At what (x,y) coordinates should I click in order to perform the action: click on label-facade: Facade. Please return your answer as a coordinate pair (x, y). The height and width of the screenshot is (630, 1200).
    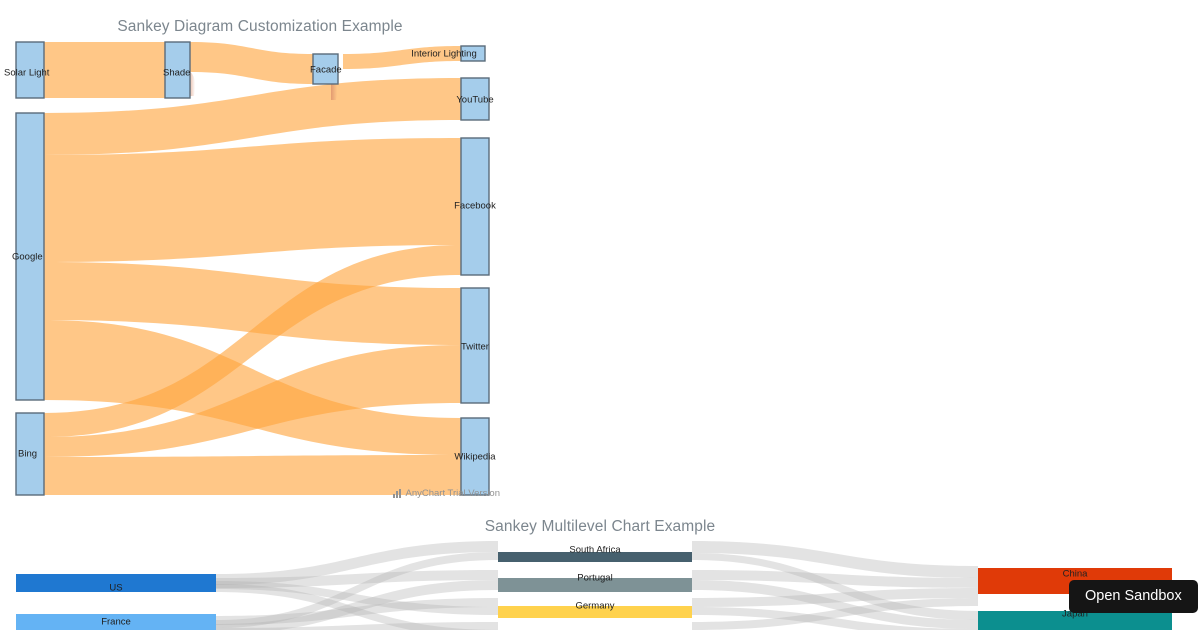
    Looking at the image, I should click on (326, 70).